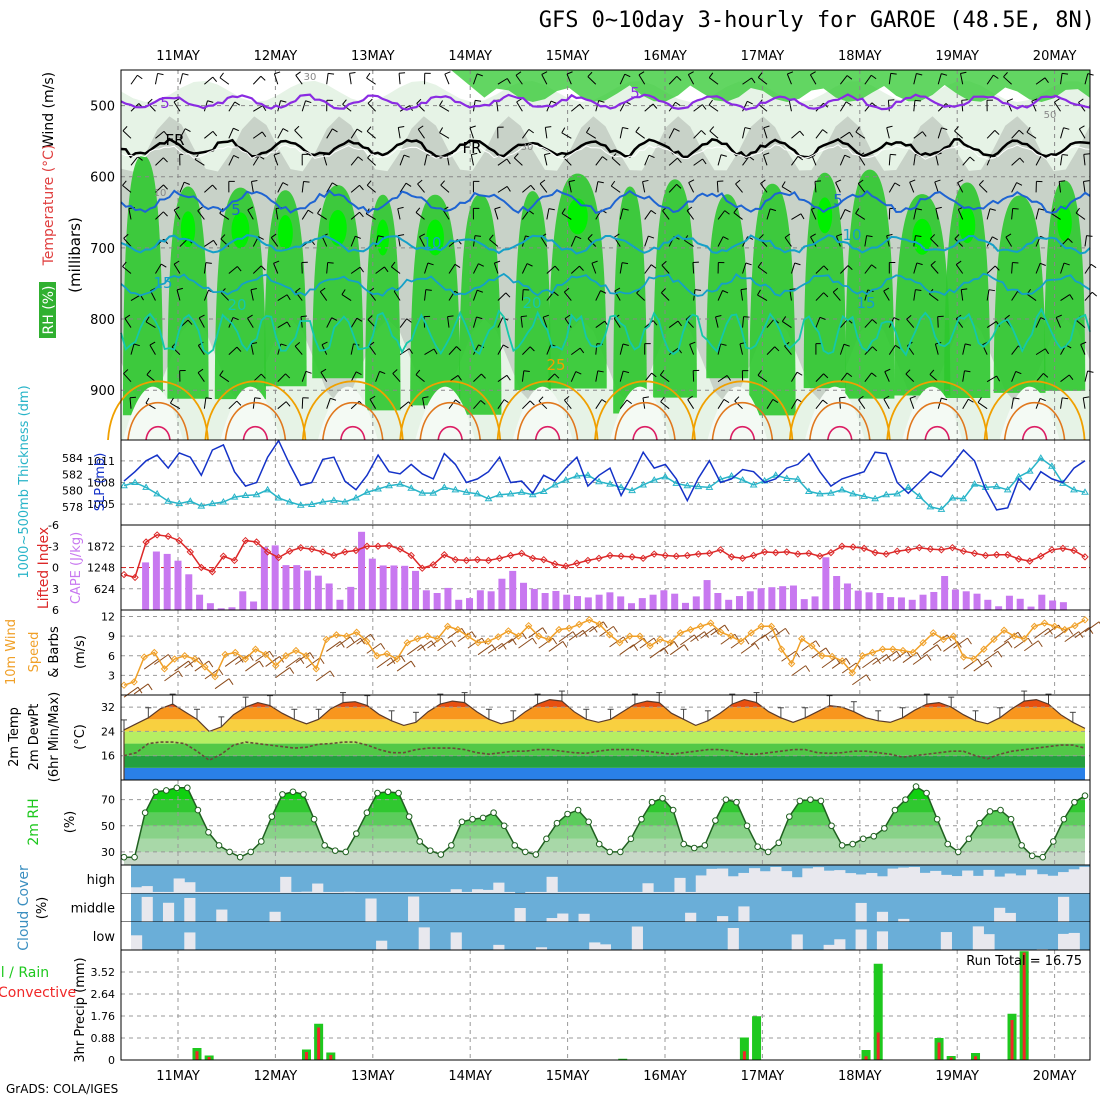  Describe the element at coordinates (49, 310) in the screenshot. I see `ylabel-rh: RH (%)` at that location.